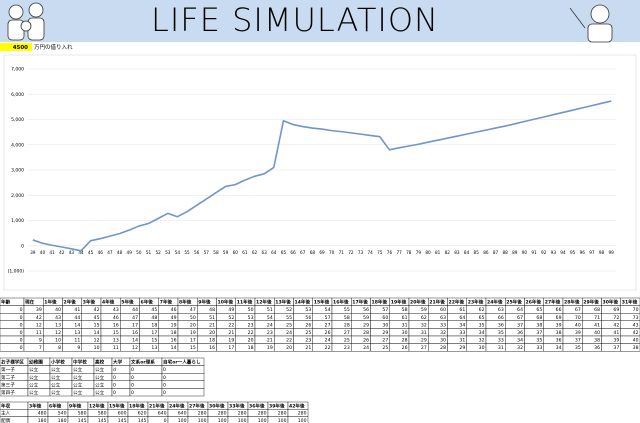  What do you see at coordinates (303, 302) in the screenshot?
I see `header-cell-text: 14年後` at bounding box center [303, 302].